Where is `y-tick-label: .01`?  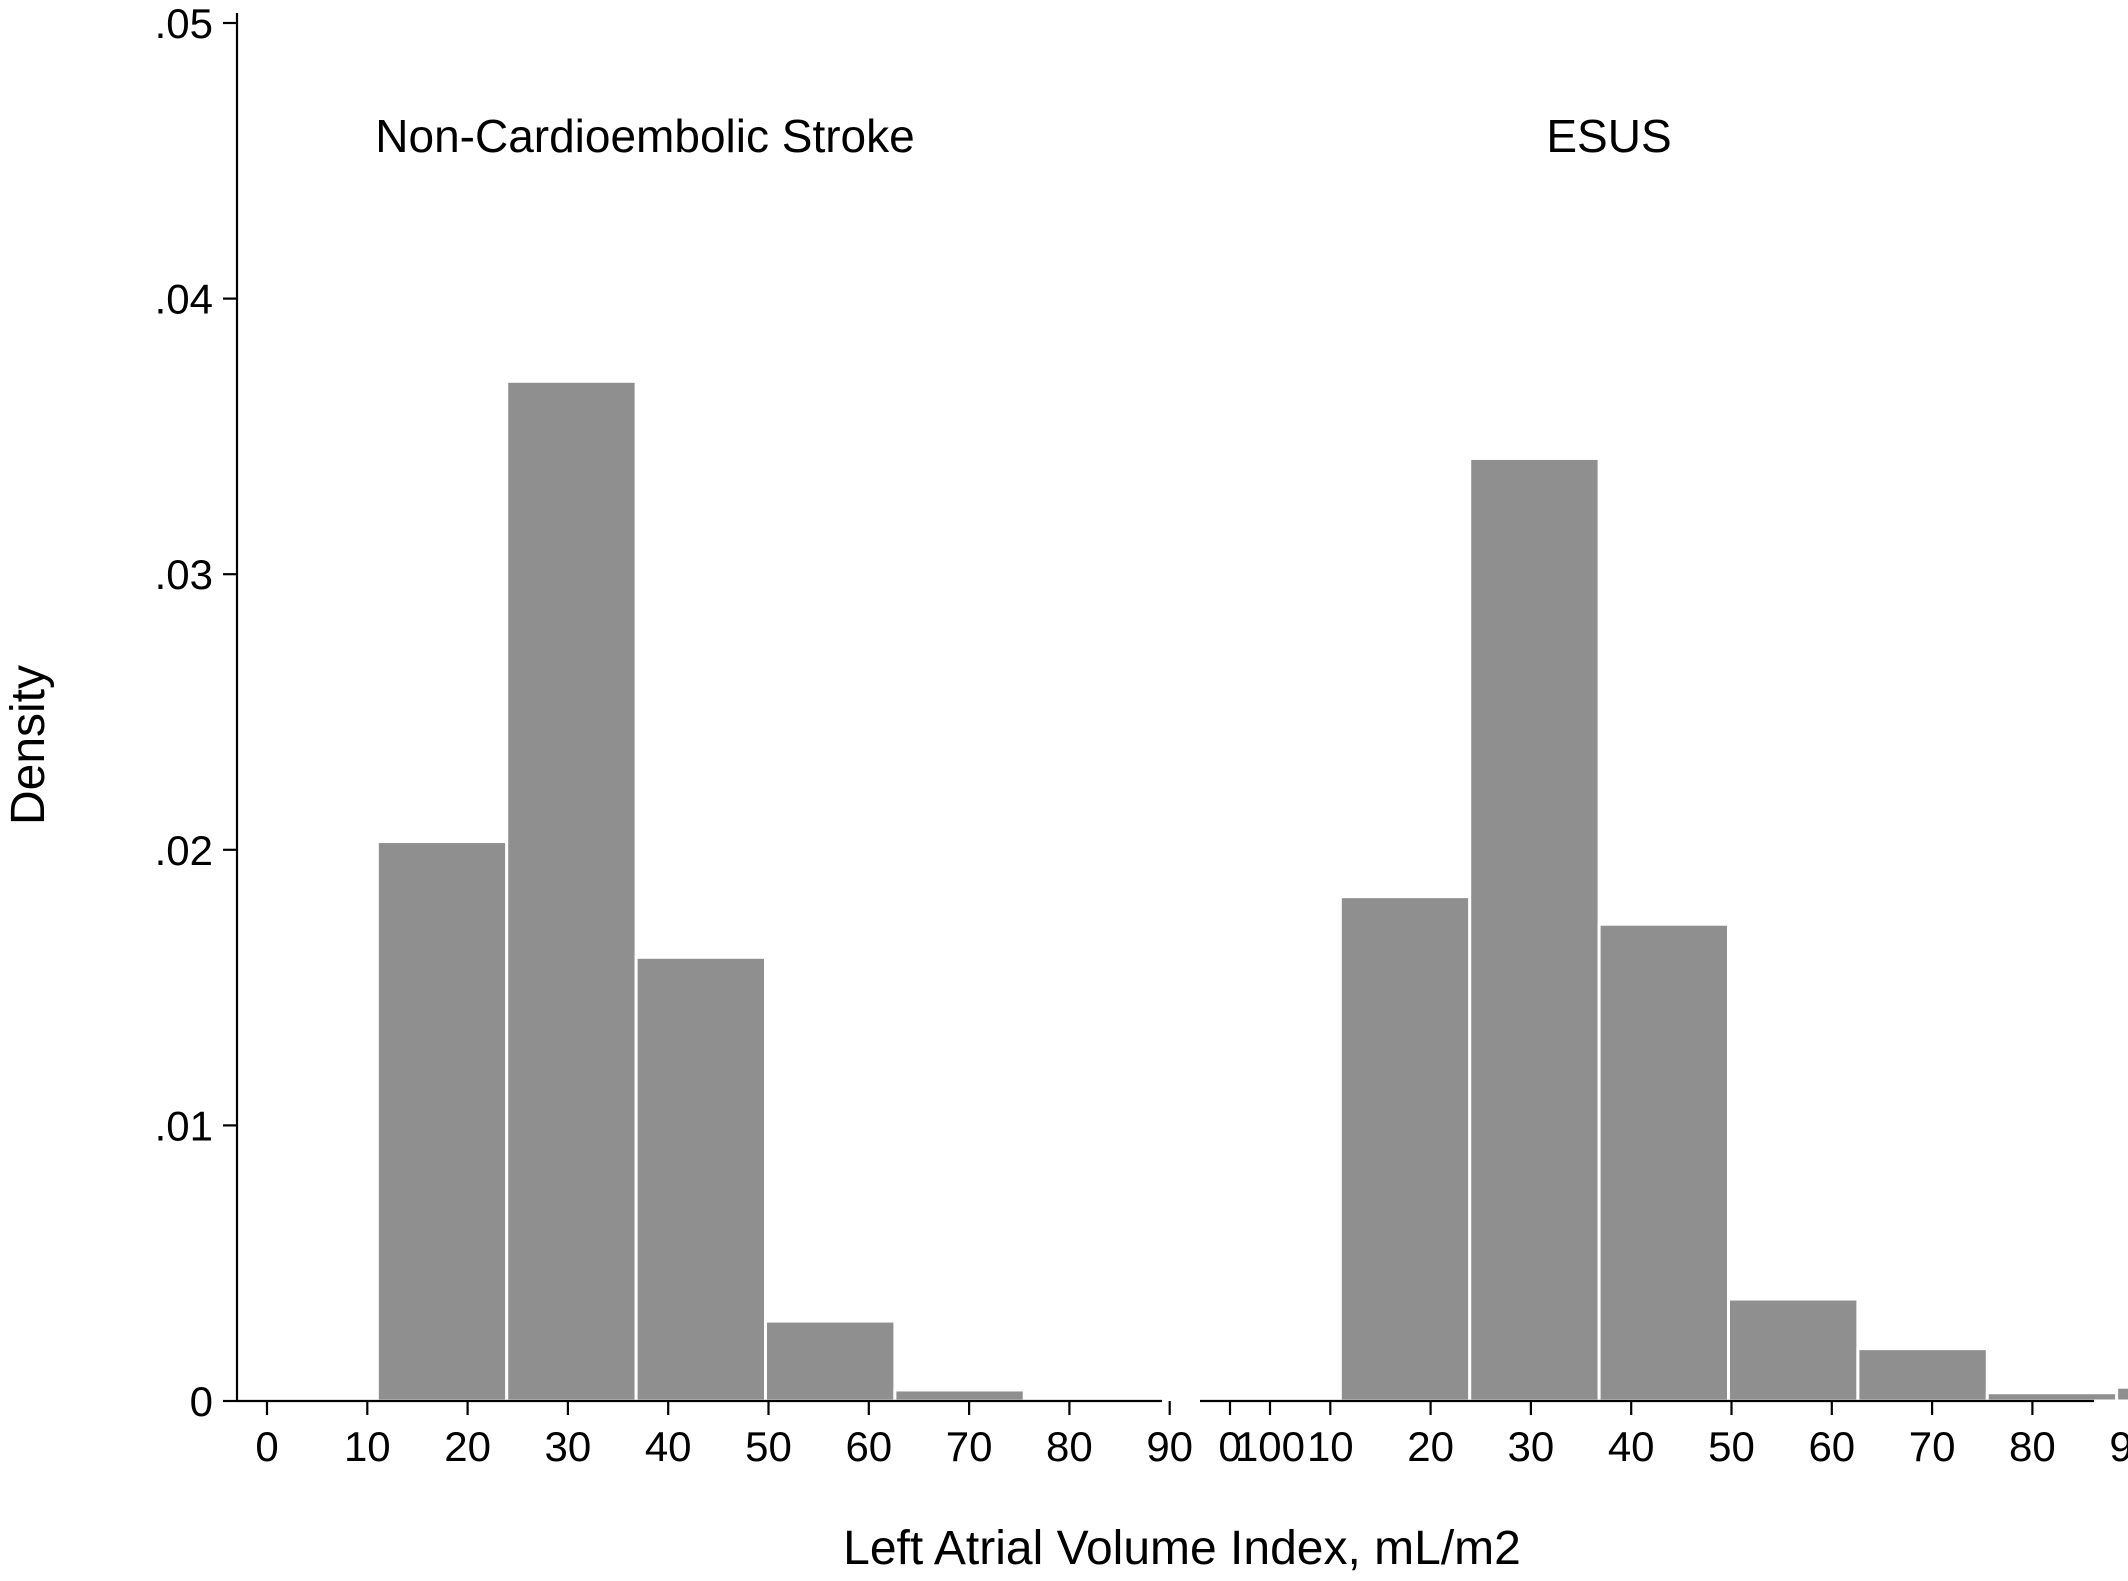 y-tick-label: .01 is located at coordinates (184, 1125).